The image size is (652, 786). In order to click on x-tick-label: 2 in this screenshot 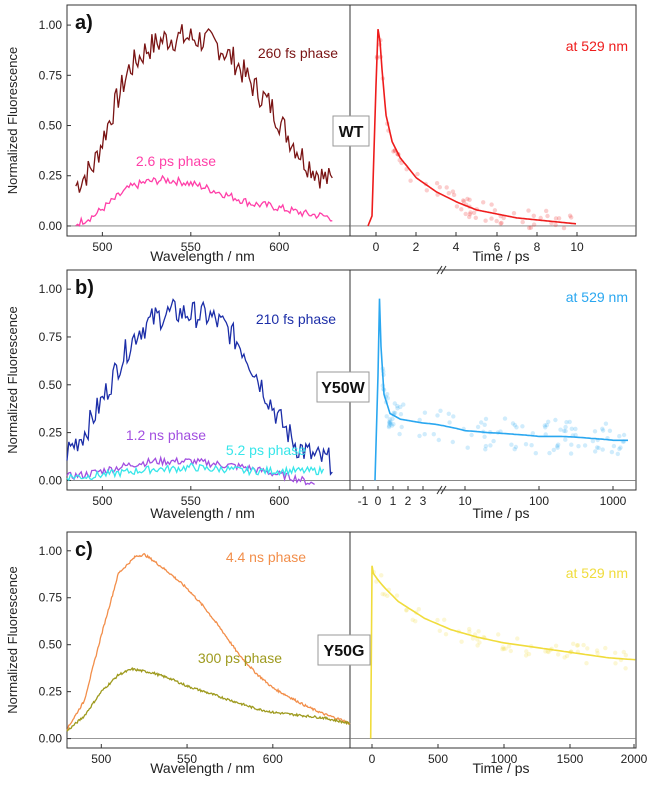, I will do `click(408, 501)`.